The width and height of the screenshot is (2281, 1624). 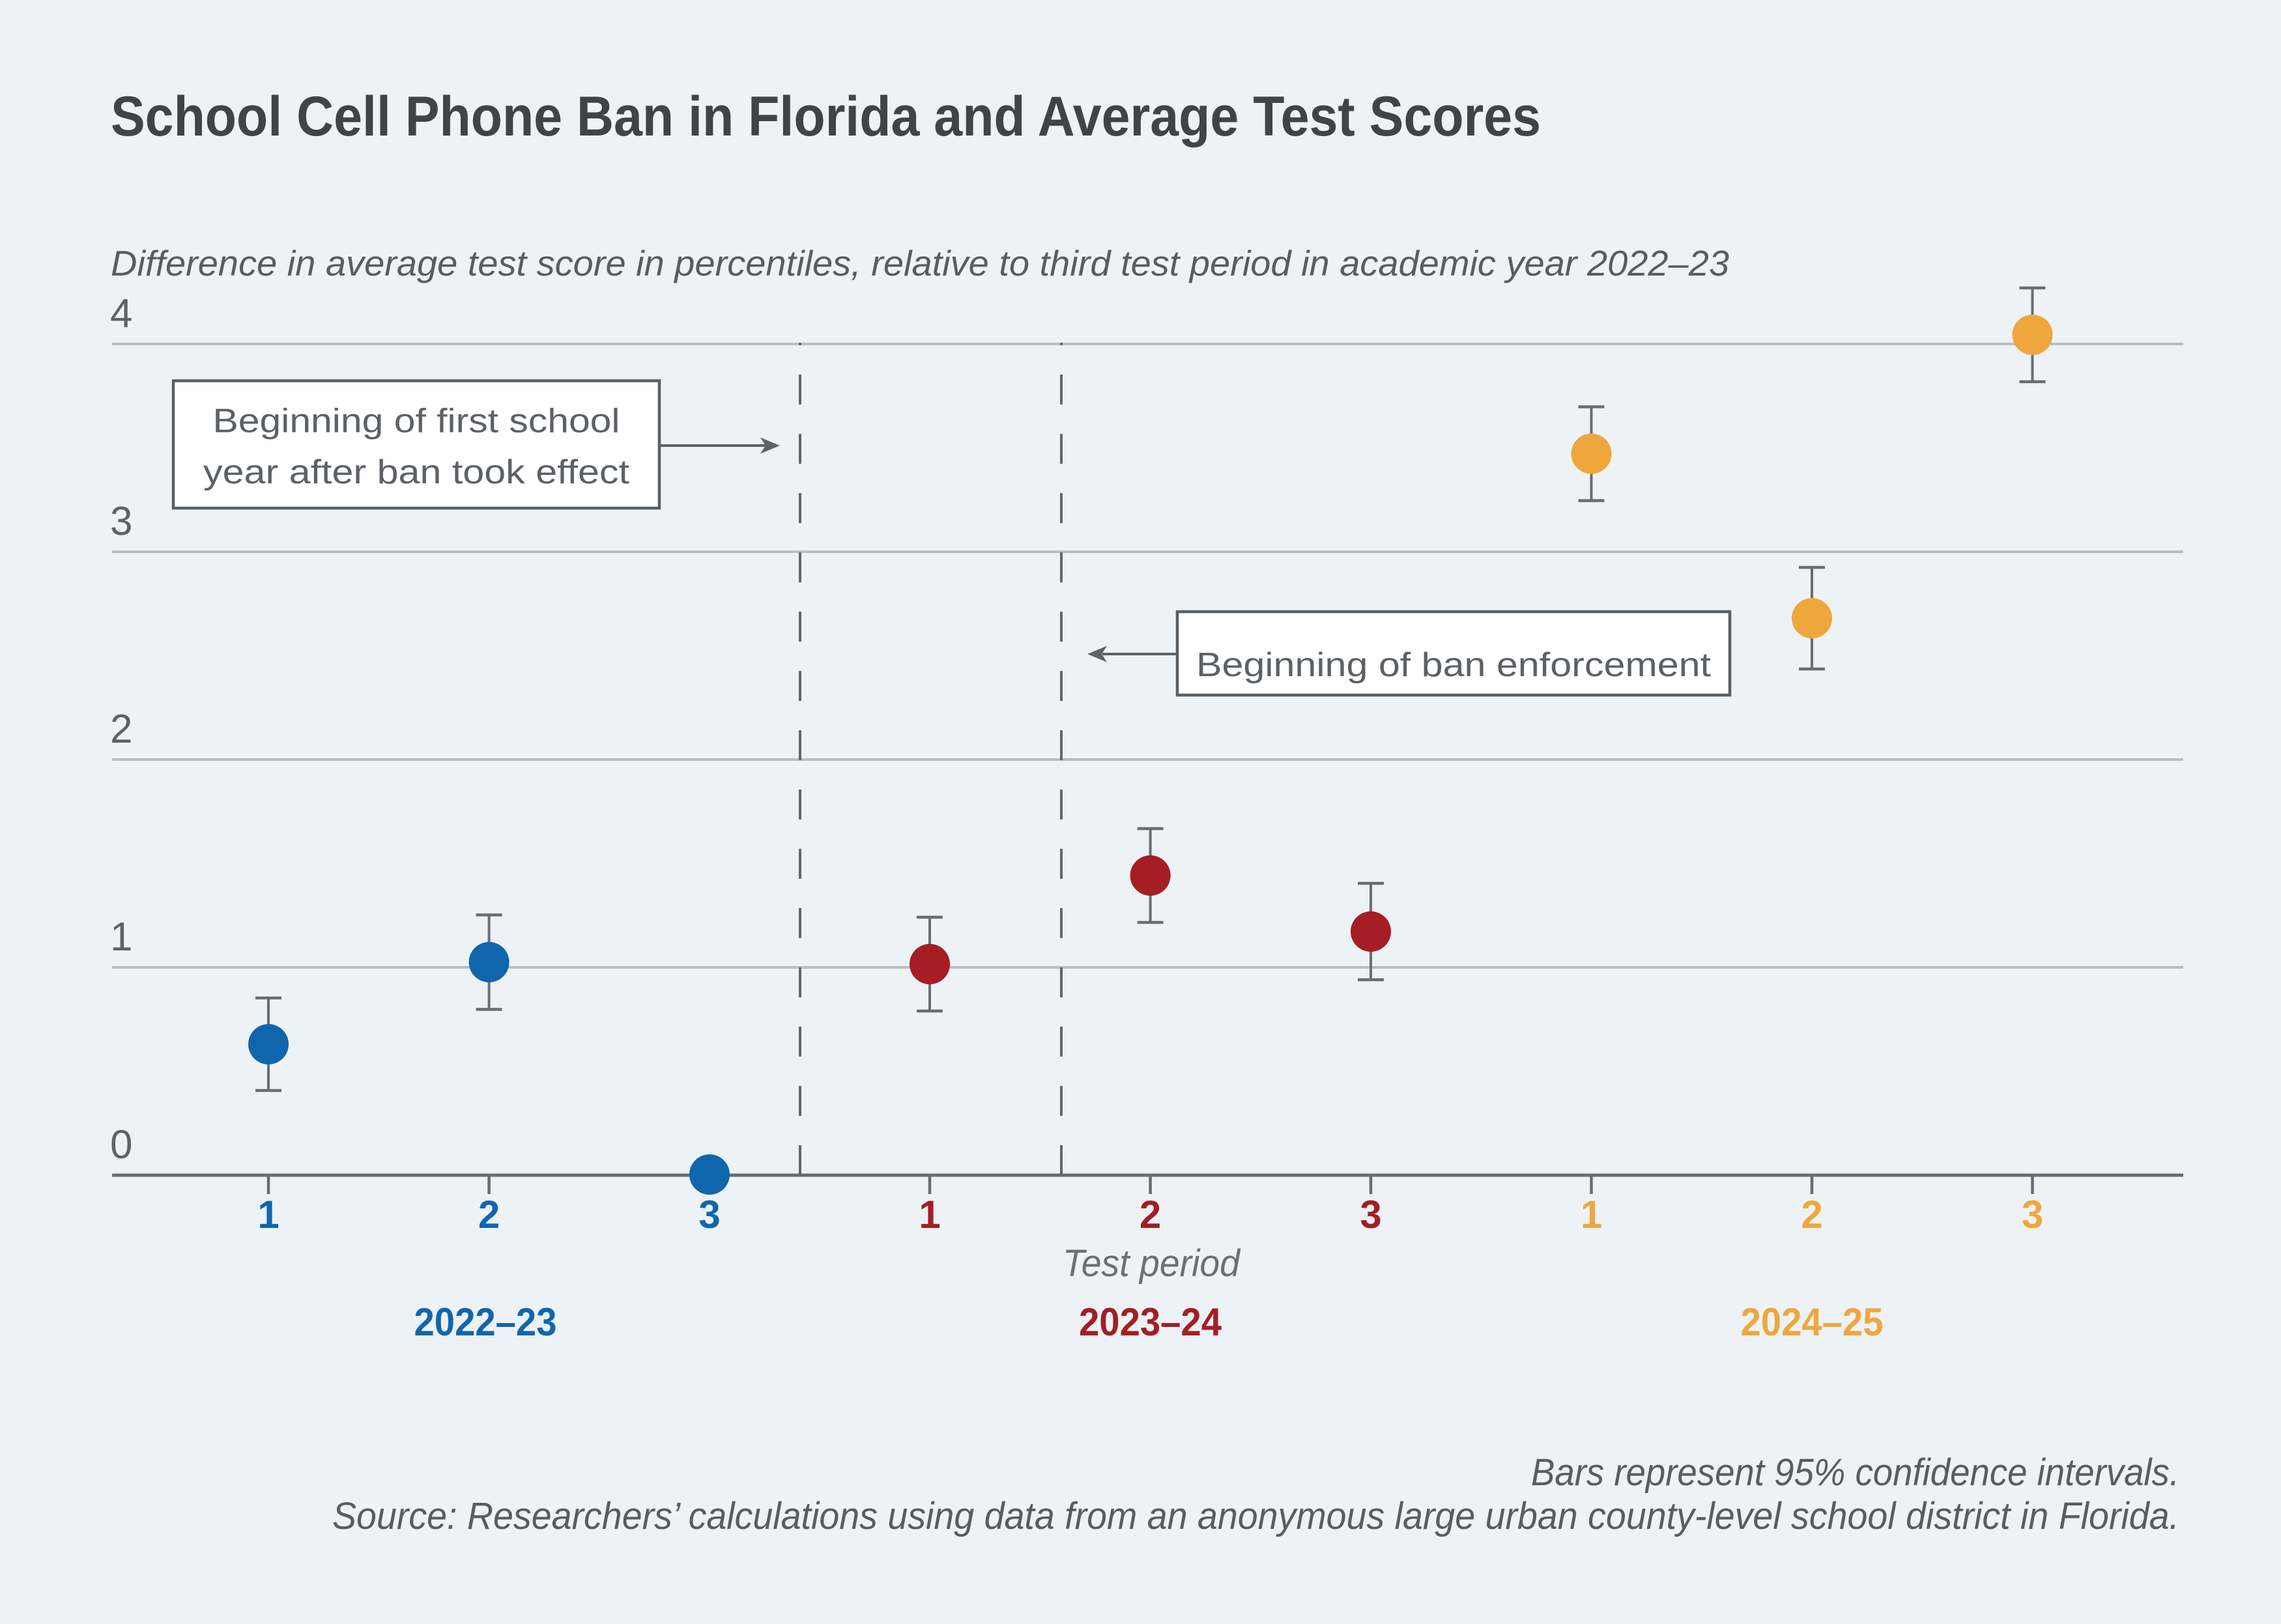 I want to click on svg-text: 2024–25, so click(x=1812, y=1322).